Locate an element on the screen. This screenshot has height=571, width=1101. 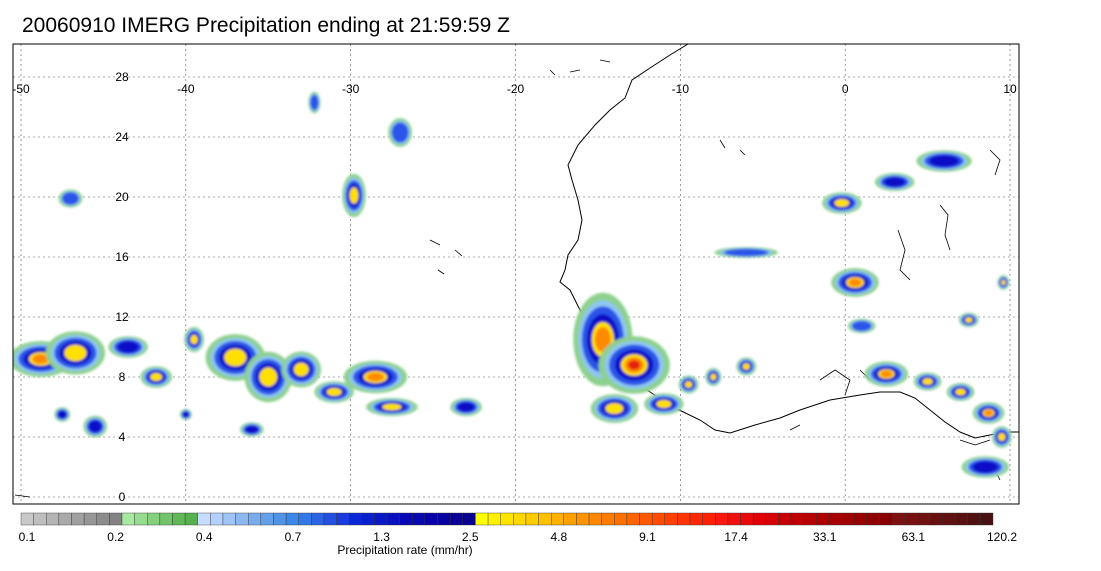
latitude-tick-label: 4 is located at coordinates (122, 437).